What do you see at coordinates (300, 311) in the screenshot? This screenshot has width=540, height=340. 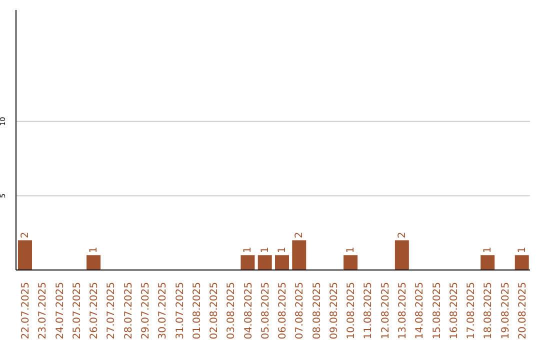 I see `x-tick-label: 07.08.2025` at bounding box center [300, 311].